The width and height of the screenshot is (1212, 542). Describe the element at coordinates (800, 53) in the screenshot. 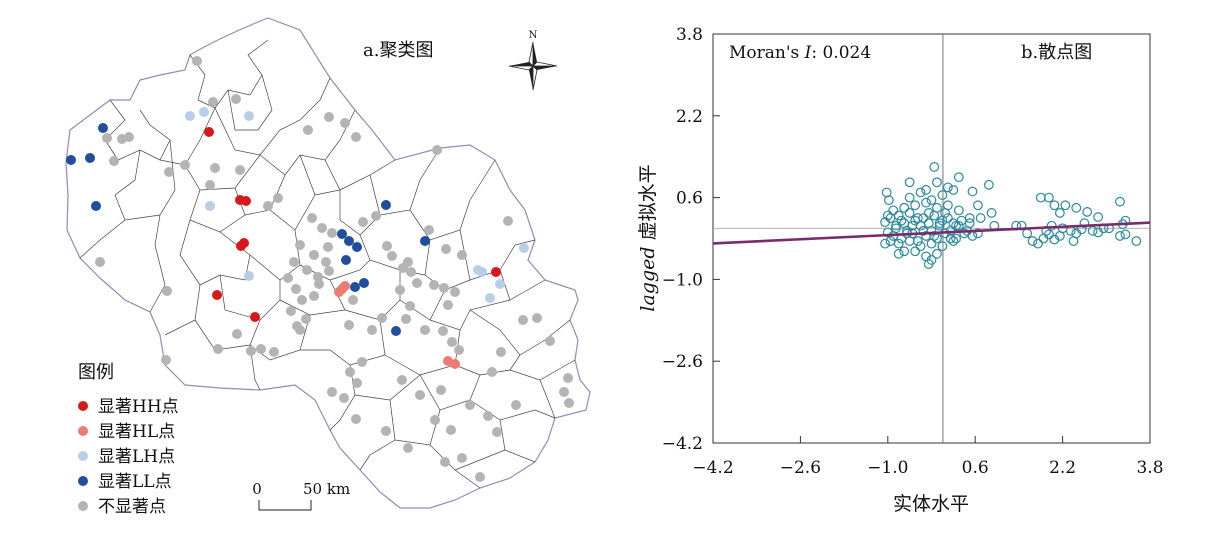

I see `moran-annotation: Moran's I: 0.024` at that location.